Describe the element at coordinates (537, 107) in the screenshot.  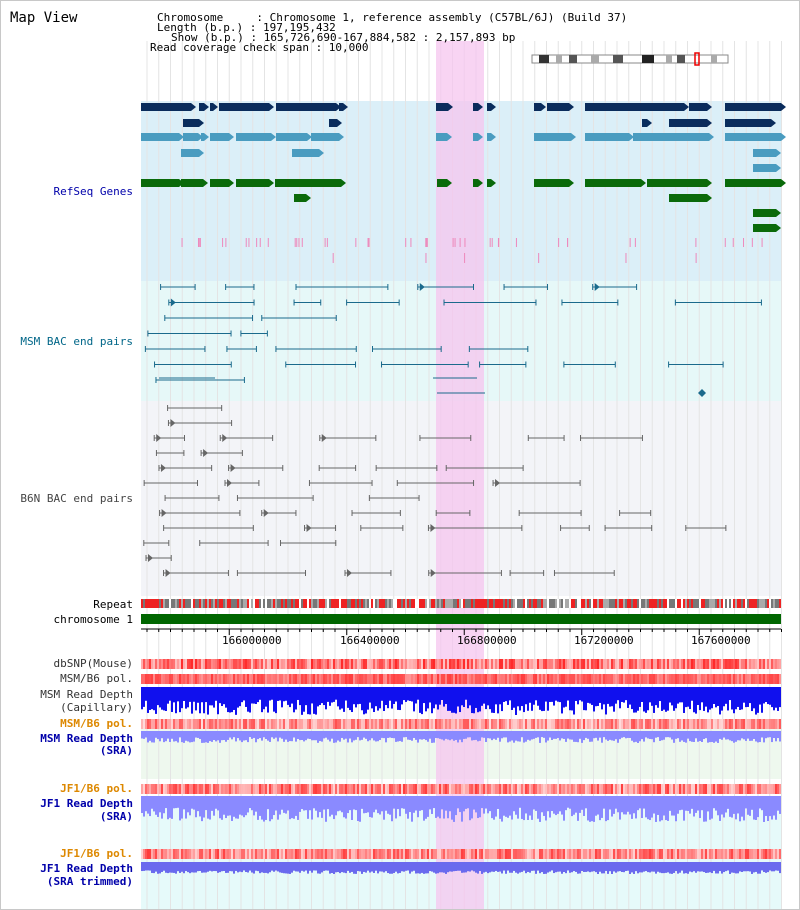
I see `gene-exon` at that location.